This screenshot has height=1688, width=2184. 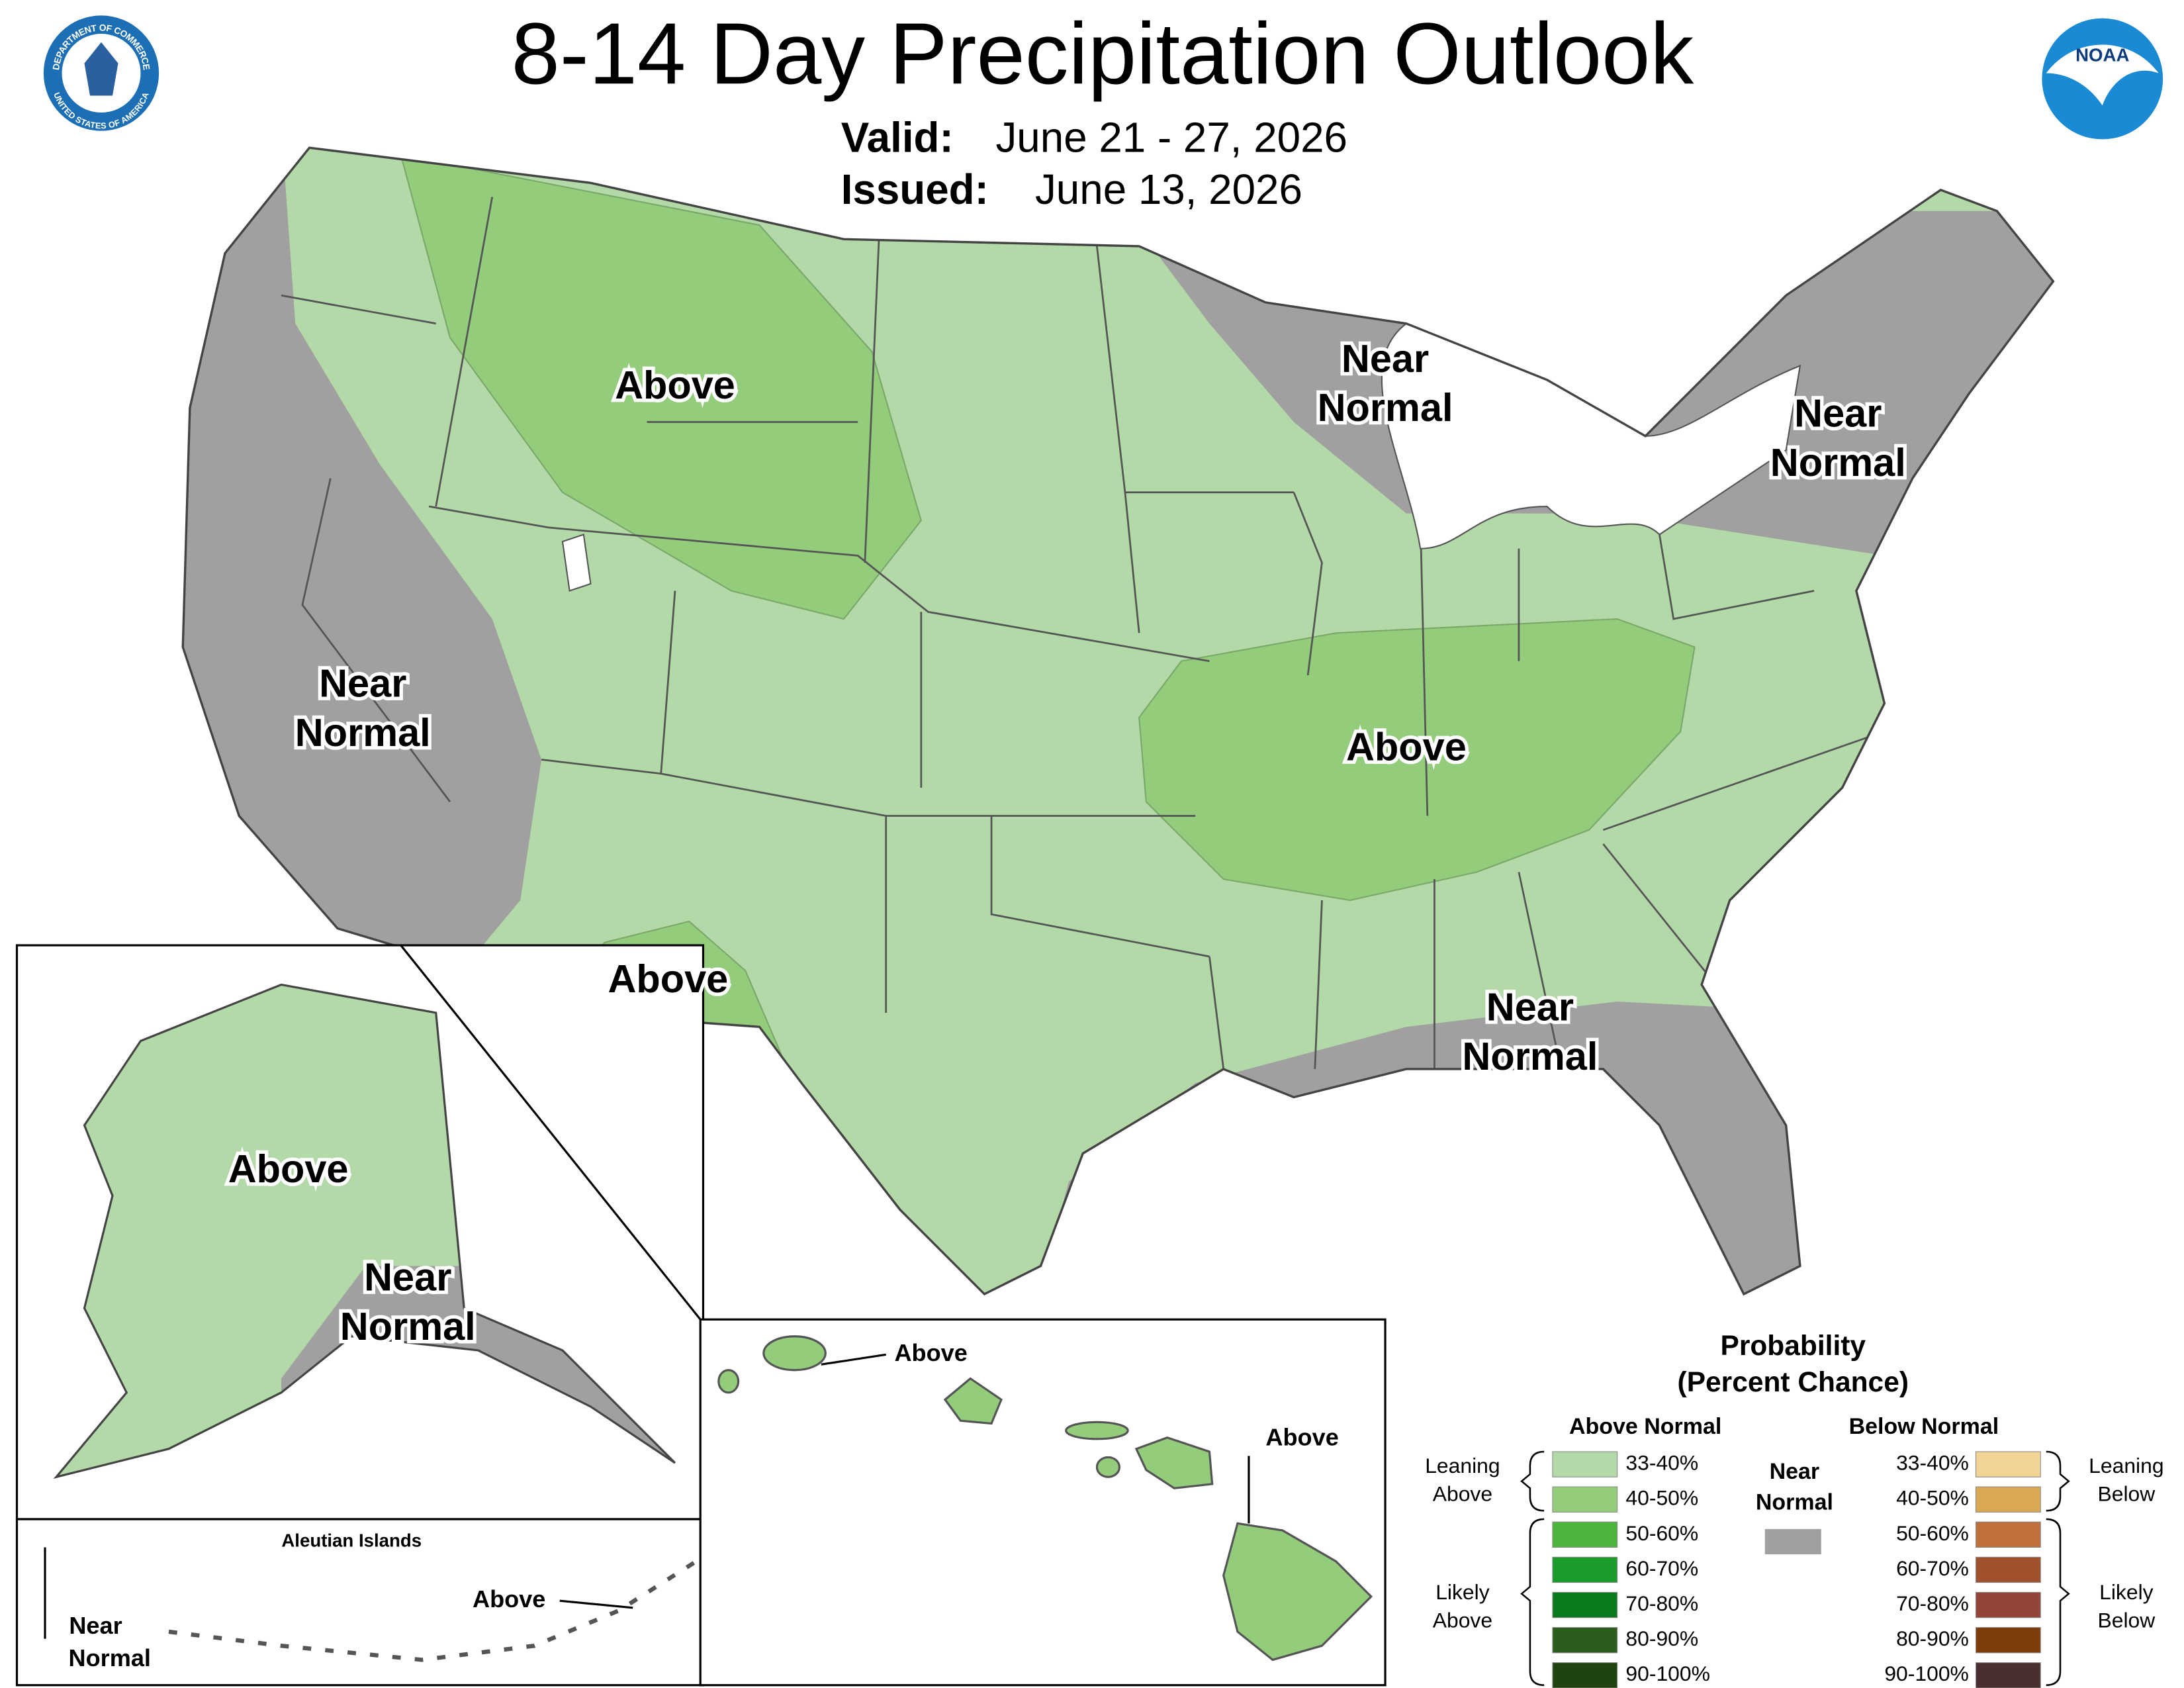 What do you see at coordinates (101, 69) in the screenshot?
I see `commerce-emblem` at bounding box center [101, 69].